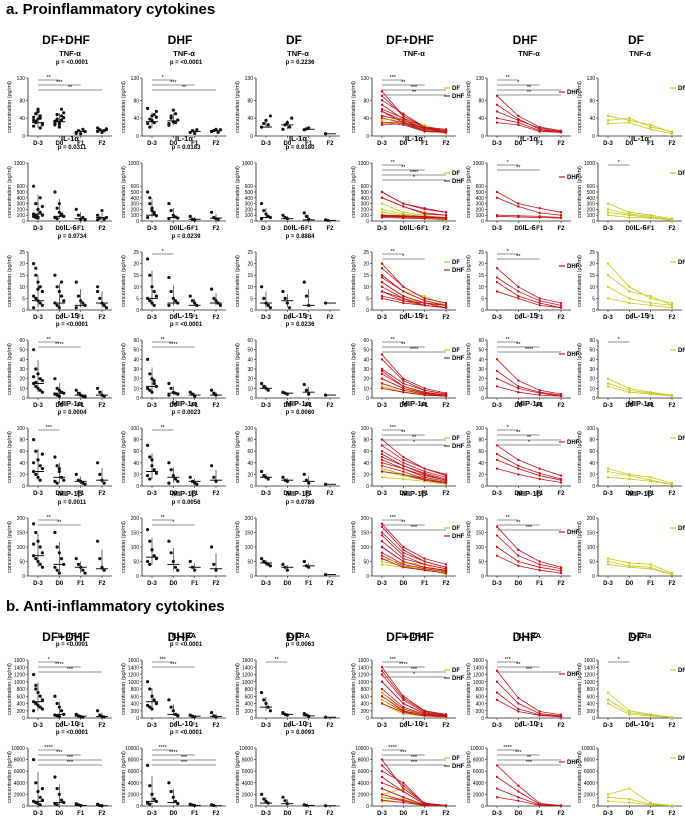 The width and height of the screenshot is (685, 828). I want to click on legend-label-df-r0-c3: DF, so click(456, 89).